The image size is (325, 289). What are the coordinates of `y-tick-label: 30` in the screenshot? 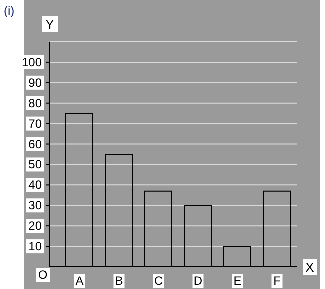 It's located at (35, 205).